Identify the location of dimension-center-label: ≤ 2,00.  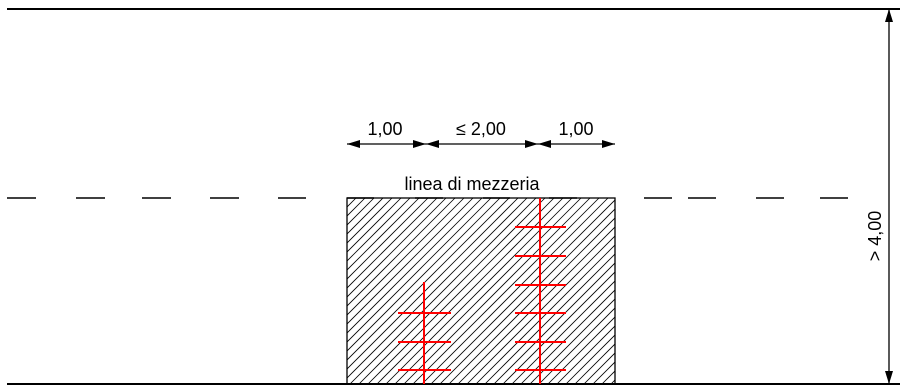
(481, 129).